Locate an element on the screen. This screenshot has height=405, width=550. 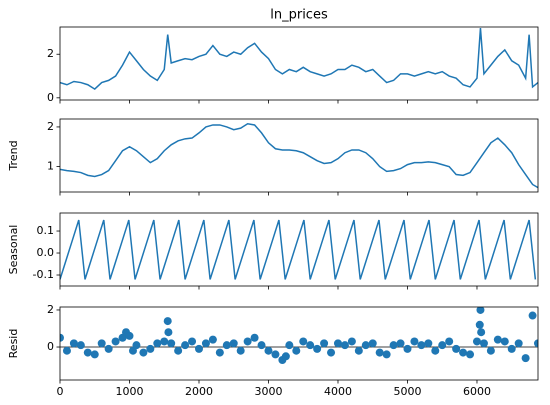
y-axis-label: Trend is located at coordinates (13, 155).